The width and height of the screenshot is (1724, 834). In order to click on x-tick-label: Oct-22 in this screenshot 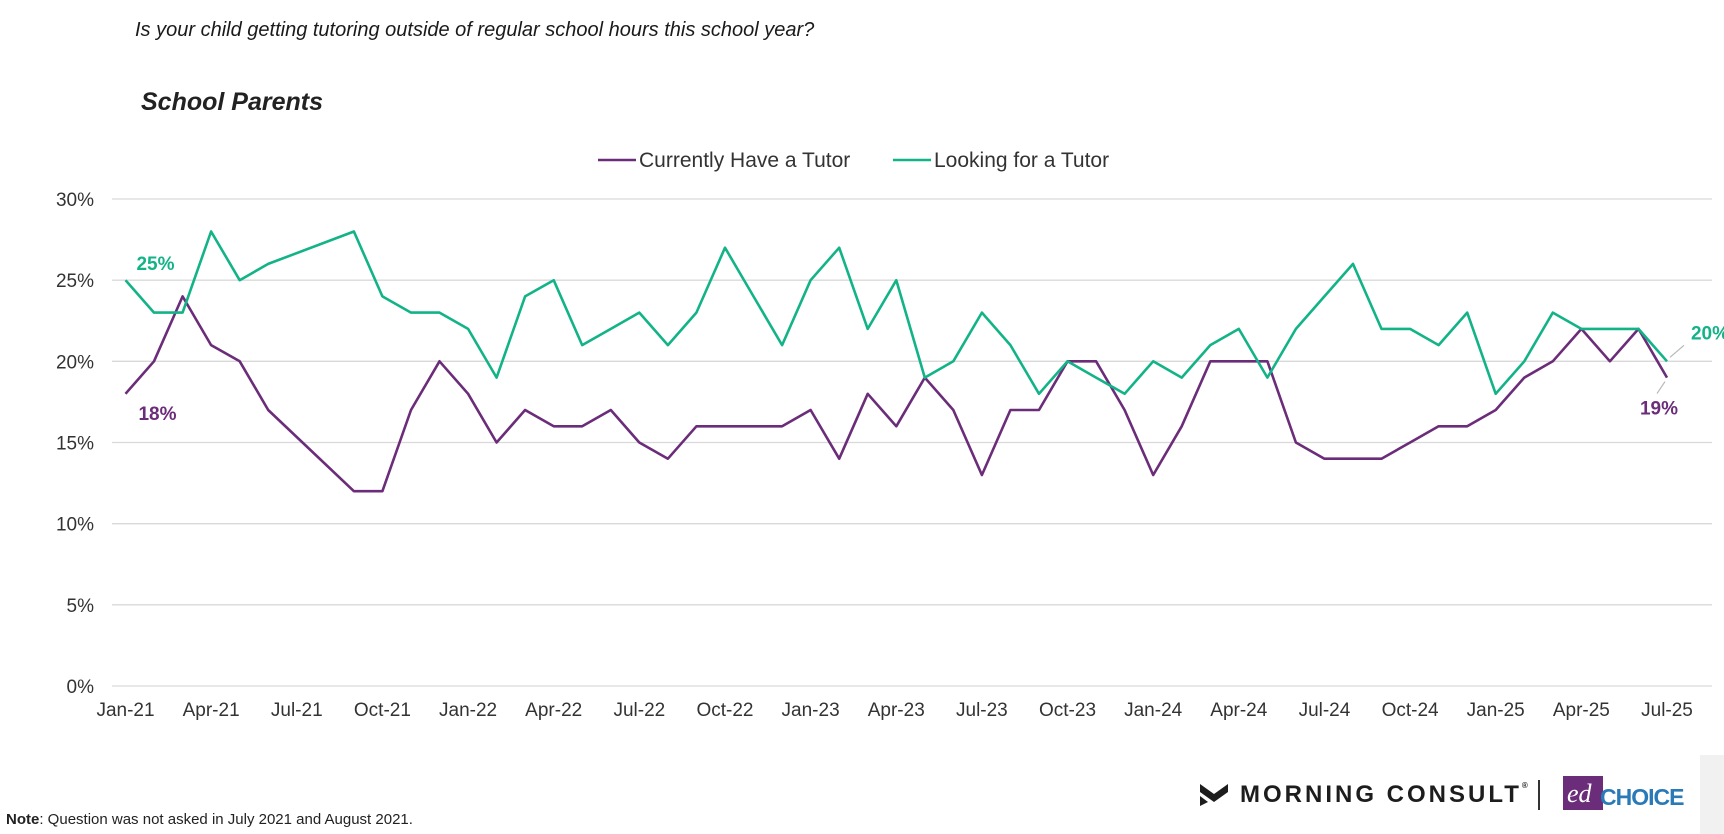, I will do `click(724, 710)`.